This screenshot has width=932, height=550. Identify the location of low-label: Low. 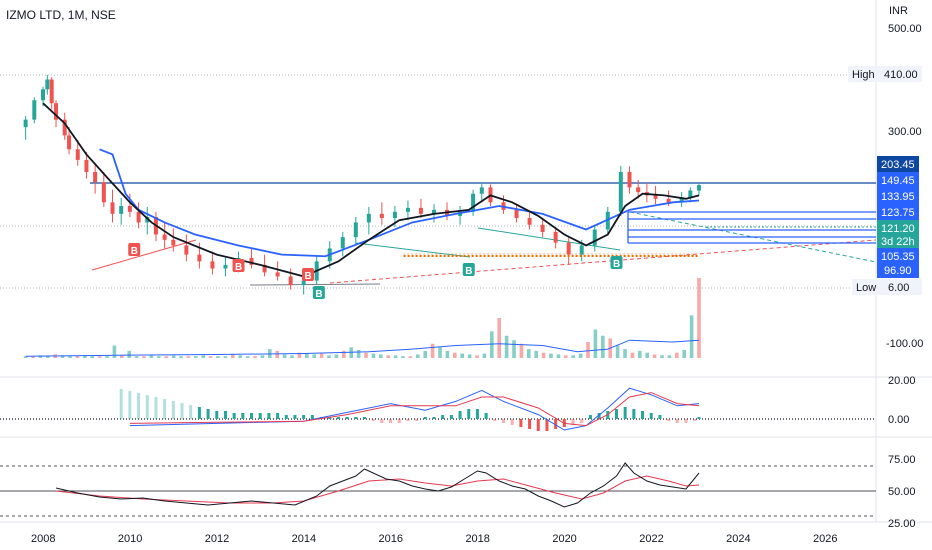
(866, 288).